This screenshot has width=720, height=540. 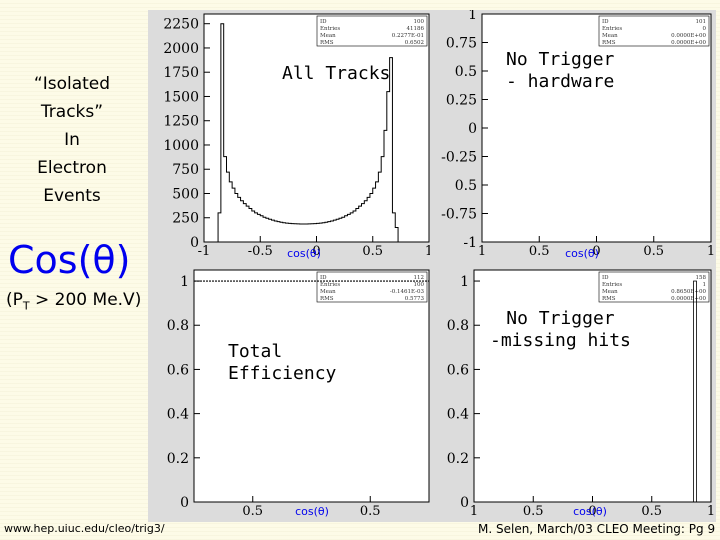 What do you see at coordinates (181, 122) in the screenshot?
I see `y-tick-label: 1250` at bounding box center [181, 122].